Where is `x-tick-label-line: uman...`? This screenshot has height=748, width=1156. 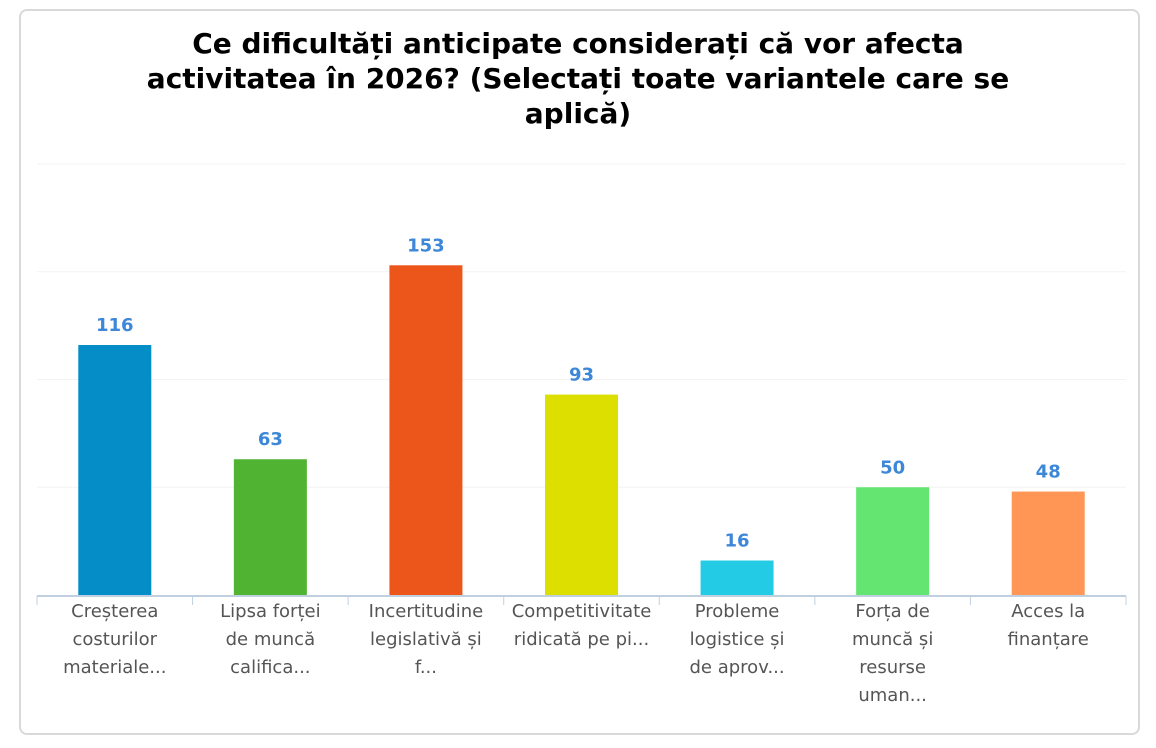 x-tick-label-line: uman... is located at coordinates (892, 695).